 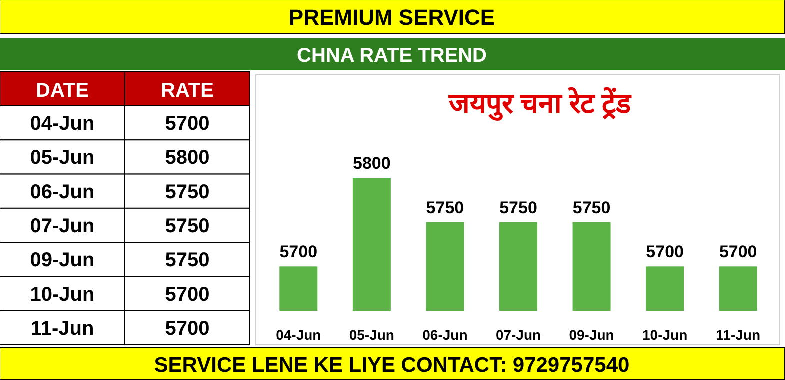 What do you see at coordinates (738, 335) in the screenshot?
I see `x-tick-label: 11-Jun` at bounding box center [738, 335].